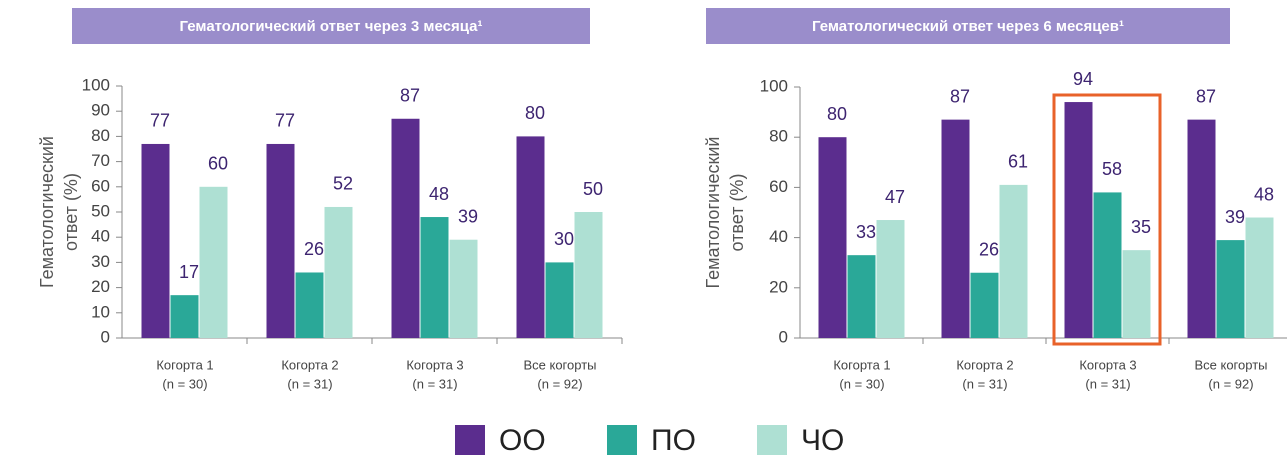 This screenshot has height=457, width=1287. I want to click on legend-label: ЧО, so click(822, 440).